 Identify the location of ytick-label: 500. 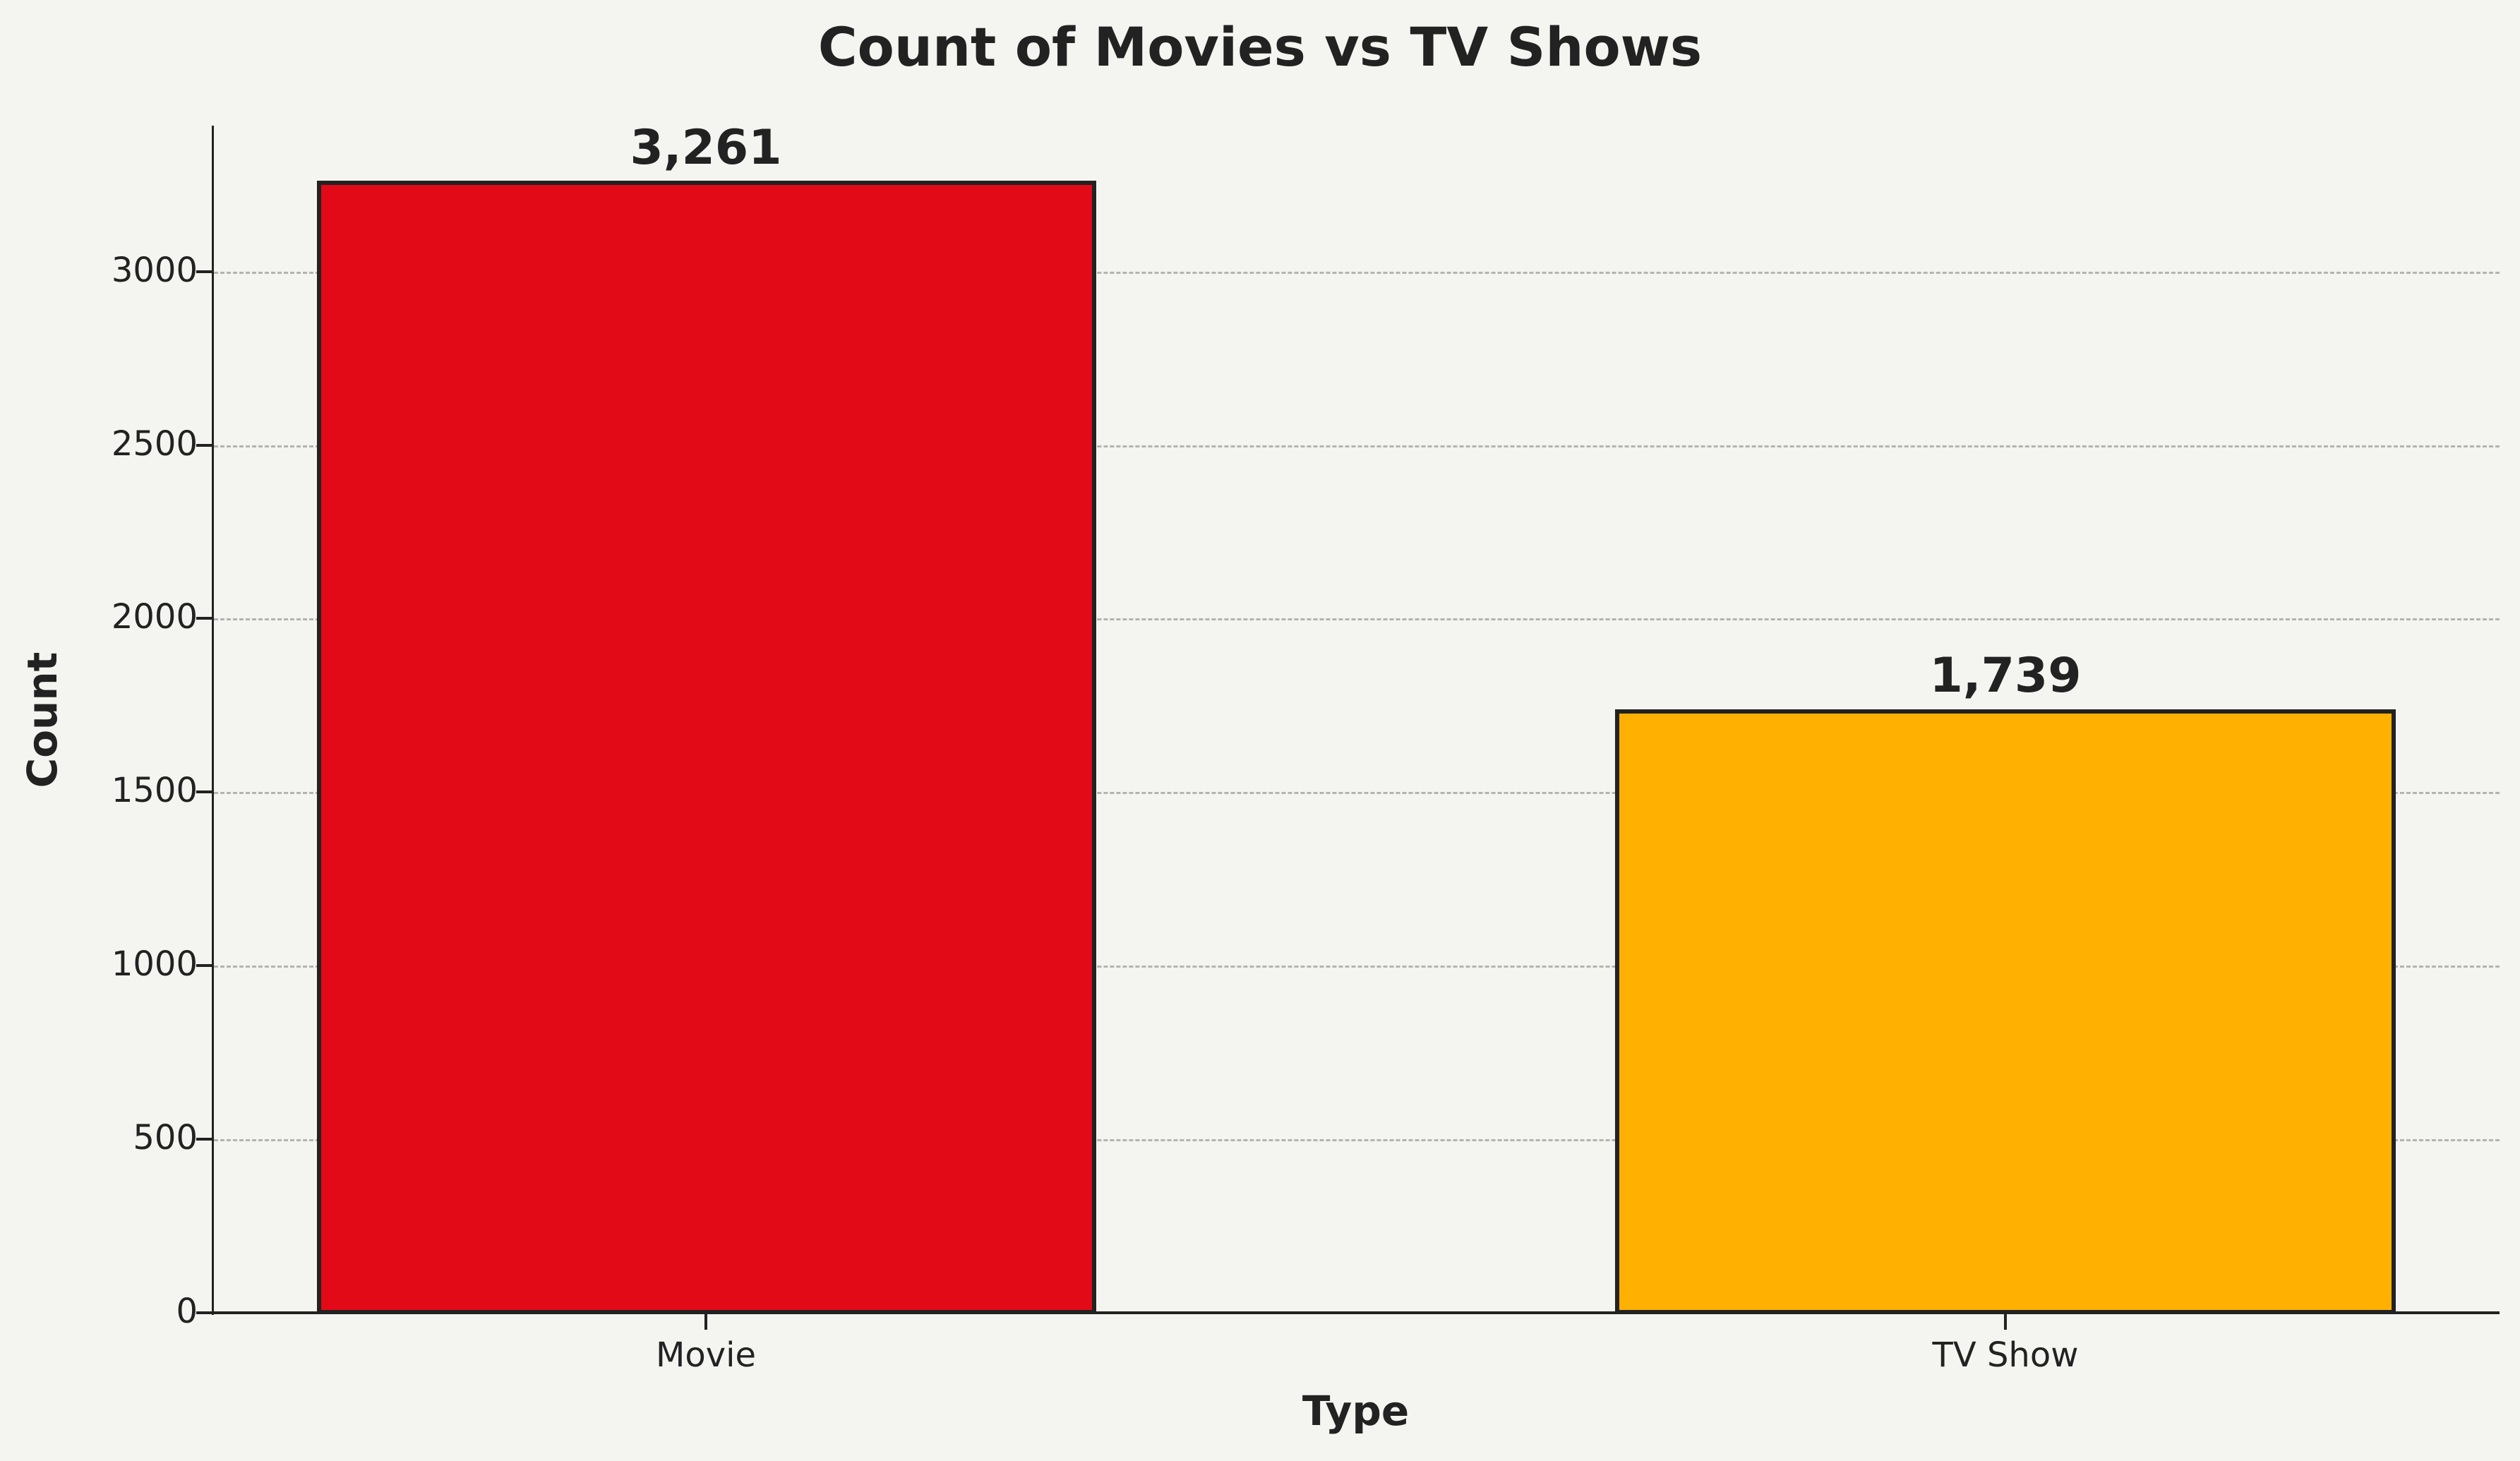
(166, 1138).